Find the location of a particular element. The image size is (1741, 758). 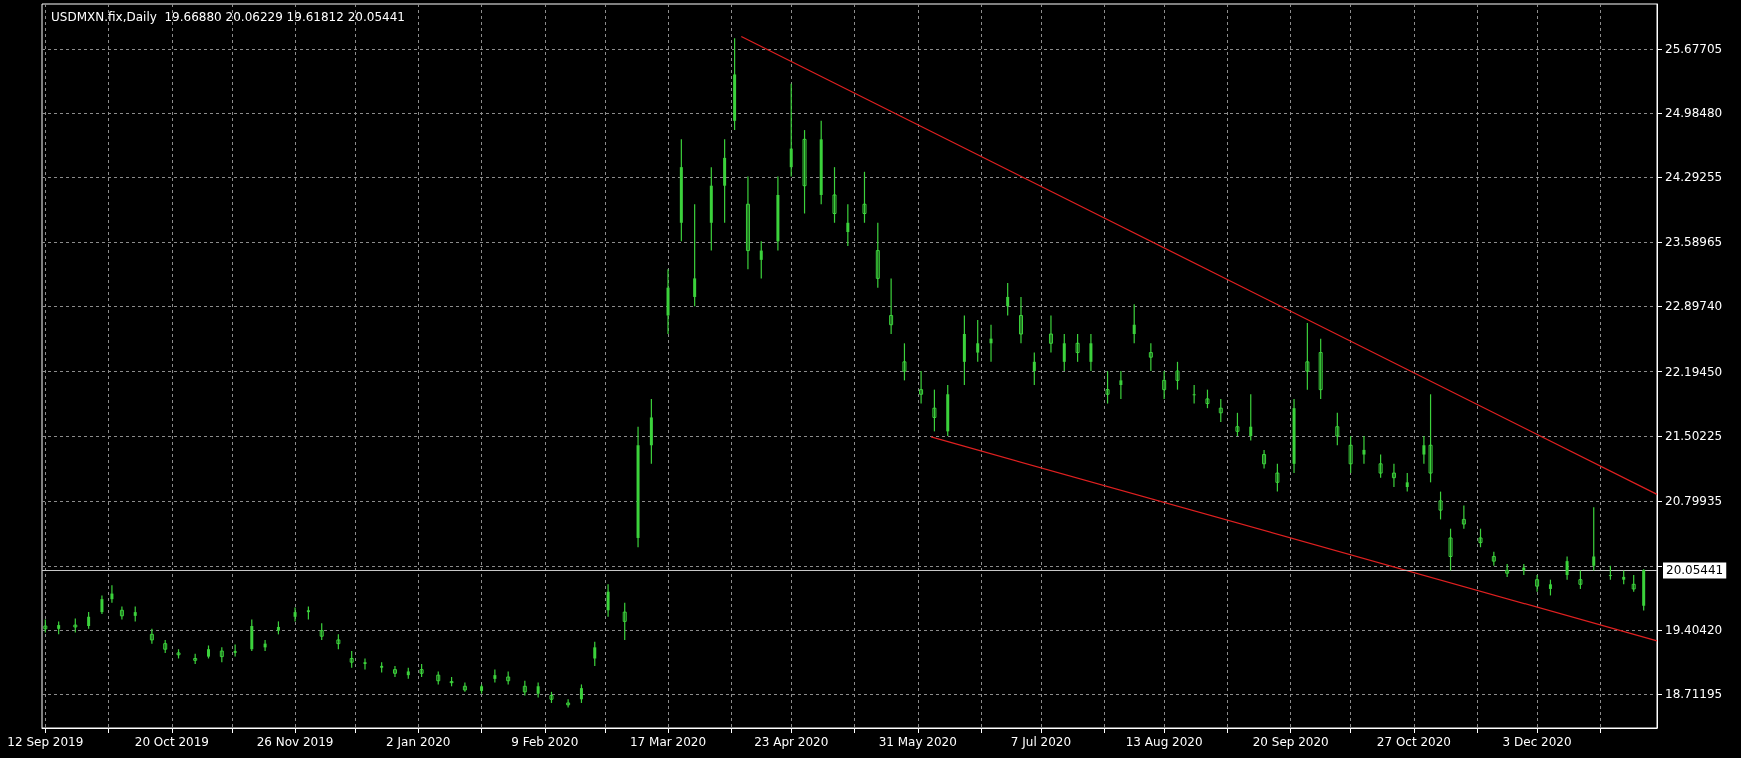

y-tick-label: 18.71195 is located at coordinates (1694, 694).